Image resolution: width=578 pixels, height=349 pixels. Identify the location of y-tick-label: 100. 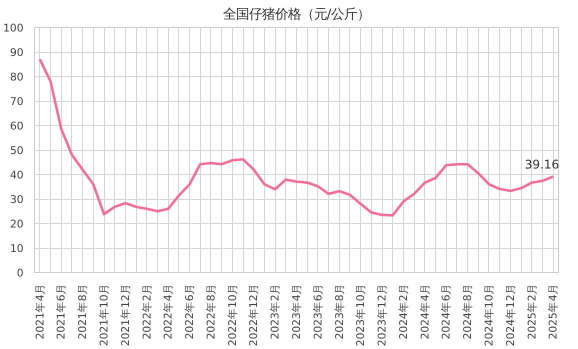
(13, 28).